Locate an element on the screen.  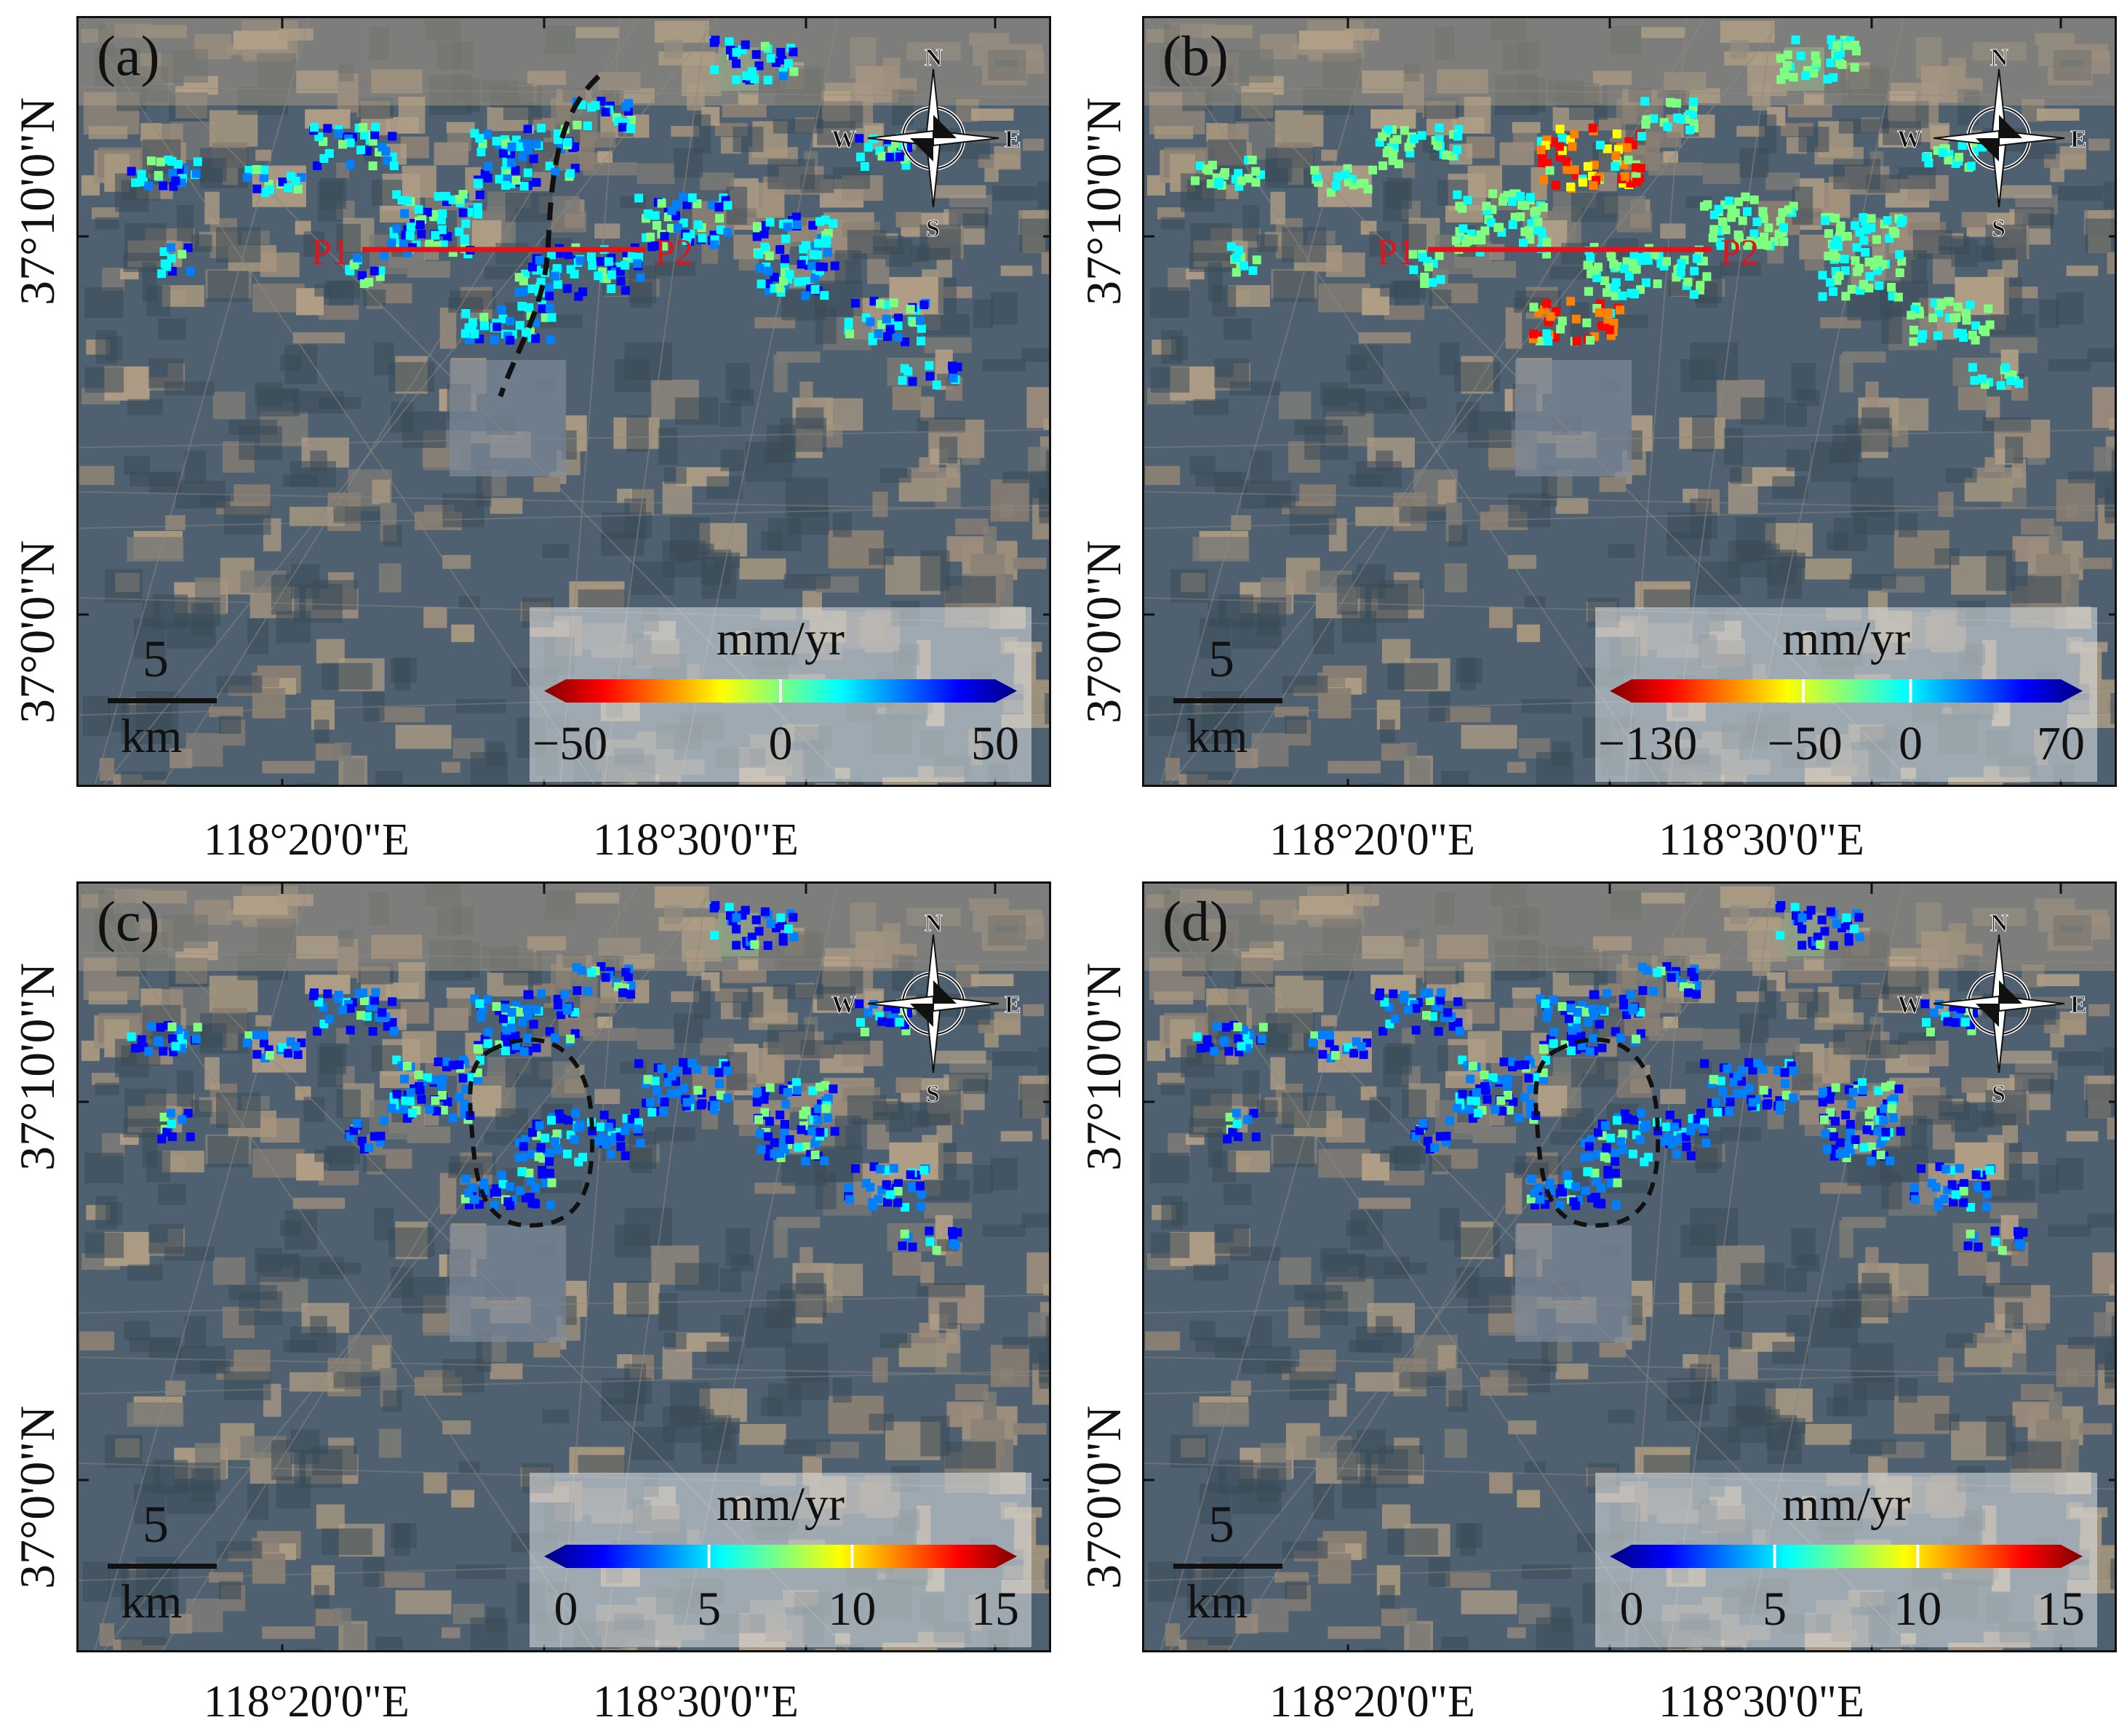
panel-label: (a) is located at coordinates (128, 55).